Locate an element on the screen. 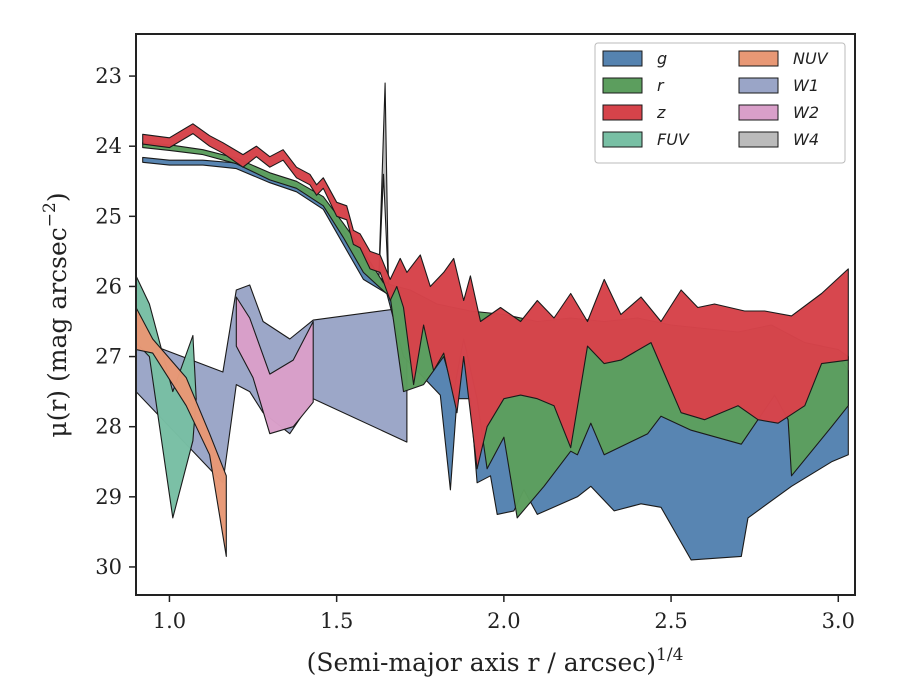  x-axis: 1.0 1.5 2.0 2.5 3.0 is located at coordinates (504, 614).